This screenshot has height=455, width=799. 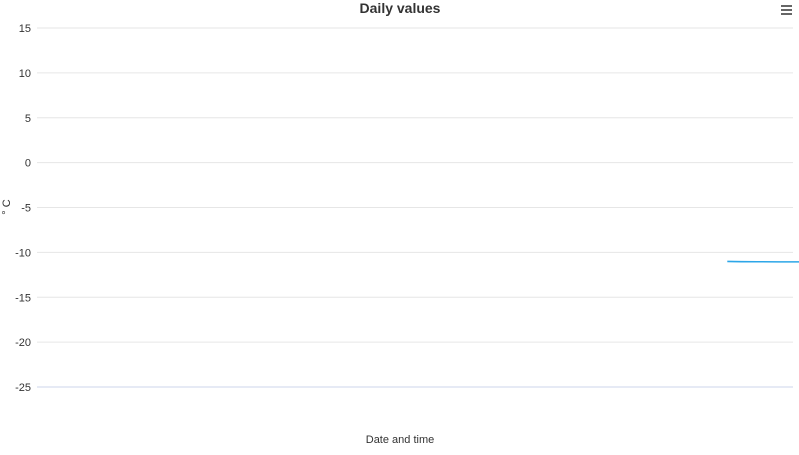 What do you see at coordinates (28, 164) in the screenshot?
I see `y-tick-label: 0` at bounding box center [28, 164].